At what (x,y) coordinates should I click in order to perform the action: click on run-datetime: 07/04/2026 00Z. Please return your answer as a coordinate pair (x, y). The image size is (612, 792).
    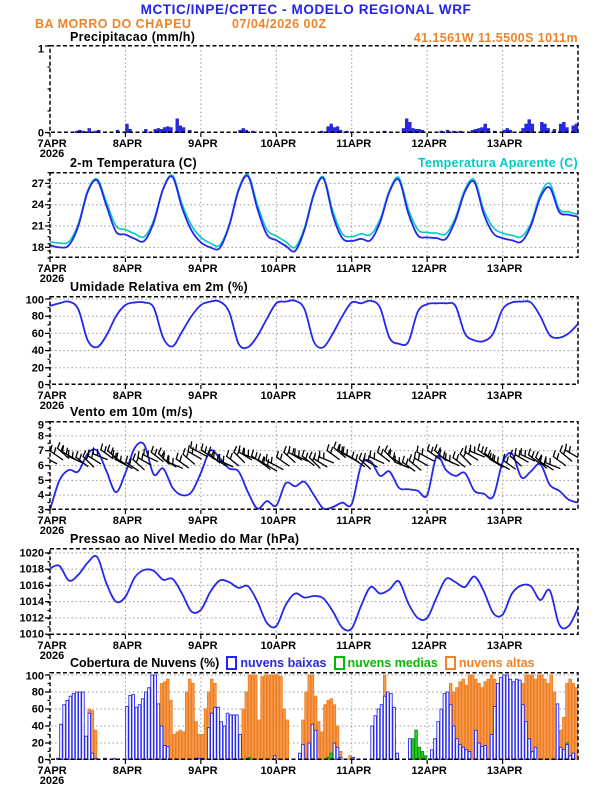
    Looking at the image, I should click on (279, 24).